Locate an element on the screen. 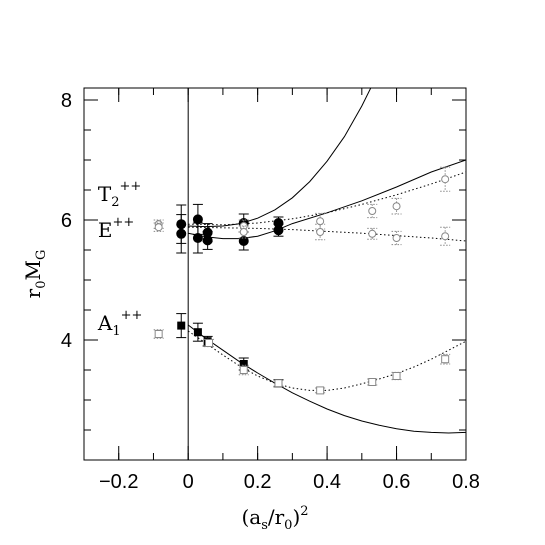 Image resolution: width=545 pixels, height=545 pixels. series-label-T: T2++ is located at coordinates (119, 194).